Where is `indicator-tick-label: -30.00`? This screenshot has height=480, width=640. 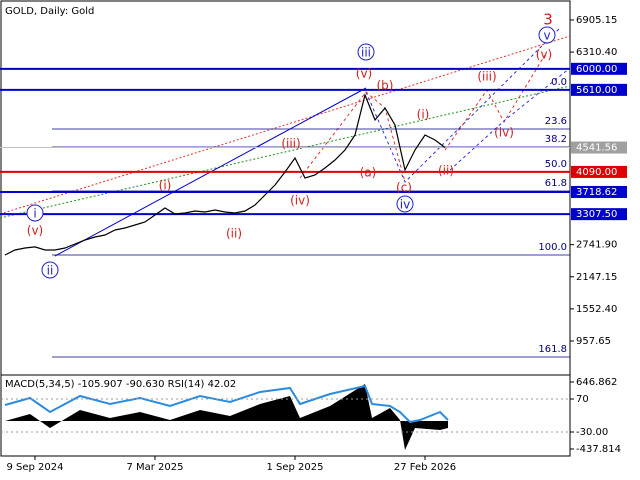 indicator-tick-label: -30.00 is located at coordinates (592, 432).